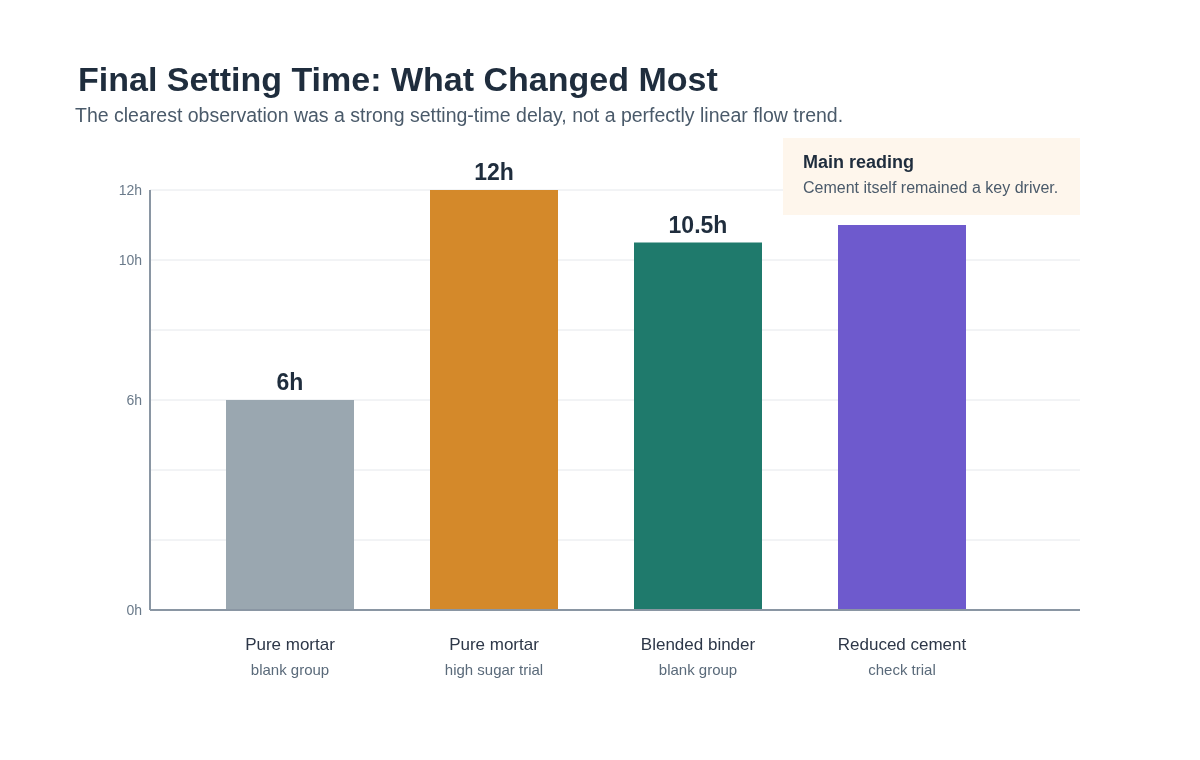  I want to click on chart-subtitle: The clearest observation was a strong setting-time delay, not a perfectly linear flow trend., so click(459, 115).